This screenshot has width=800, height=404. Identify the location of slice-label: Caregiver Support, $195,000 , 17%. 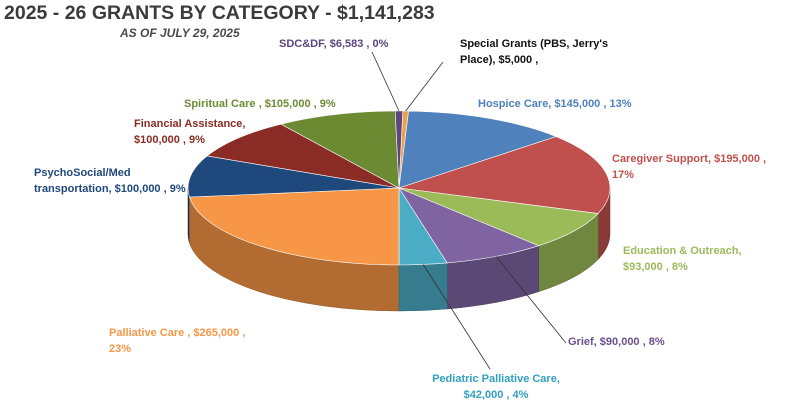
(689, 167).